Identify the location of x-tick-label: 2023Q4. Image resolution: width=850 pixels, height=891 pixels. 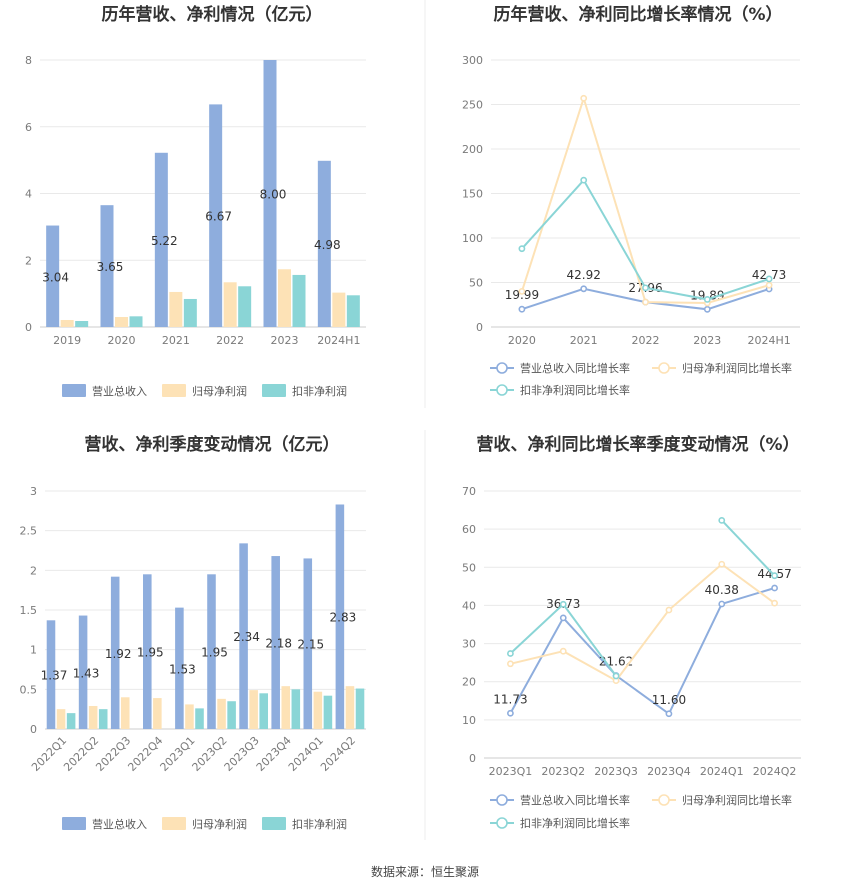
(669, 771).